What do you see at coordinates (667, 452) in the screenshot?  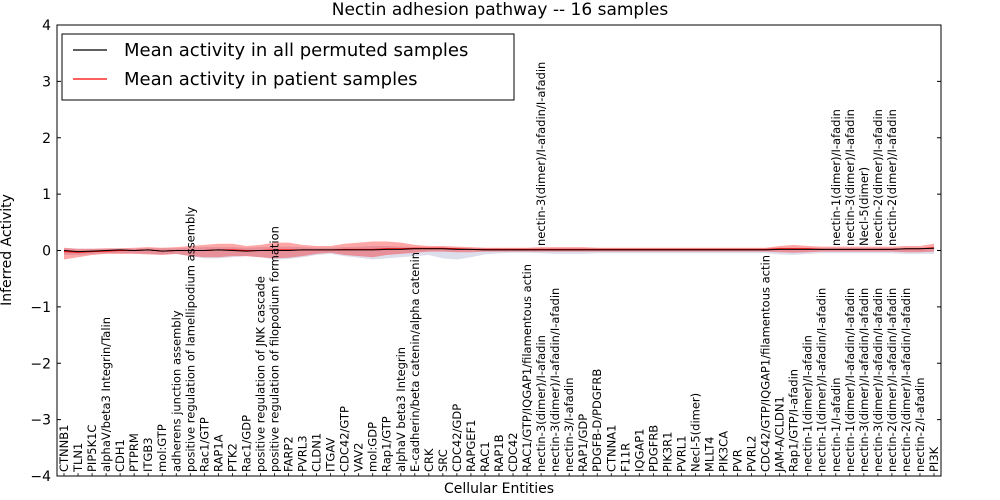 I see `x-tick-label: PIK3R1` at bounding box center [667, 452].